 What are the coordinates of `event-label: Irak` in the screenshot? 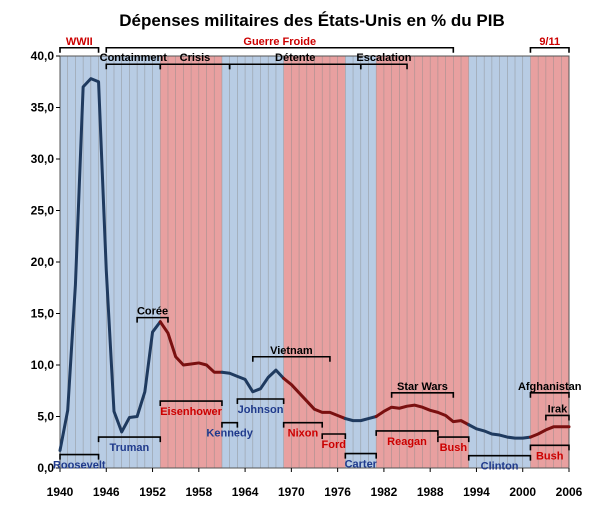 It's located at (558, 409).